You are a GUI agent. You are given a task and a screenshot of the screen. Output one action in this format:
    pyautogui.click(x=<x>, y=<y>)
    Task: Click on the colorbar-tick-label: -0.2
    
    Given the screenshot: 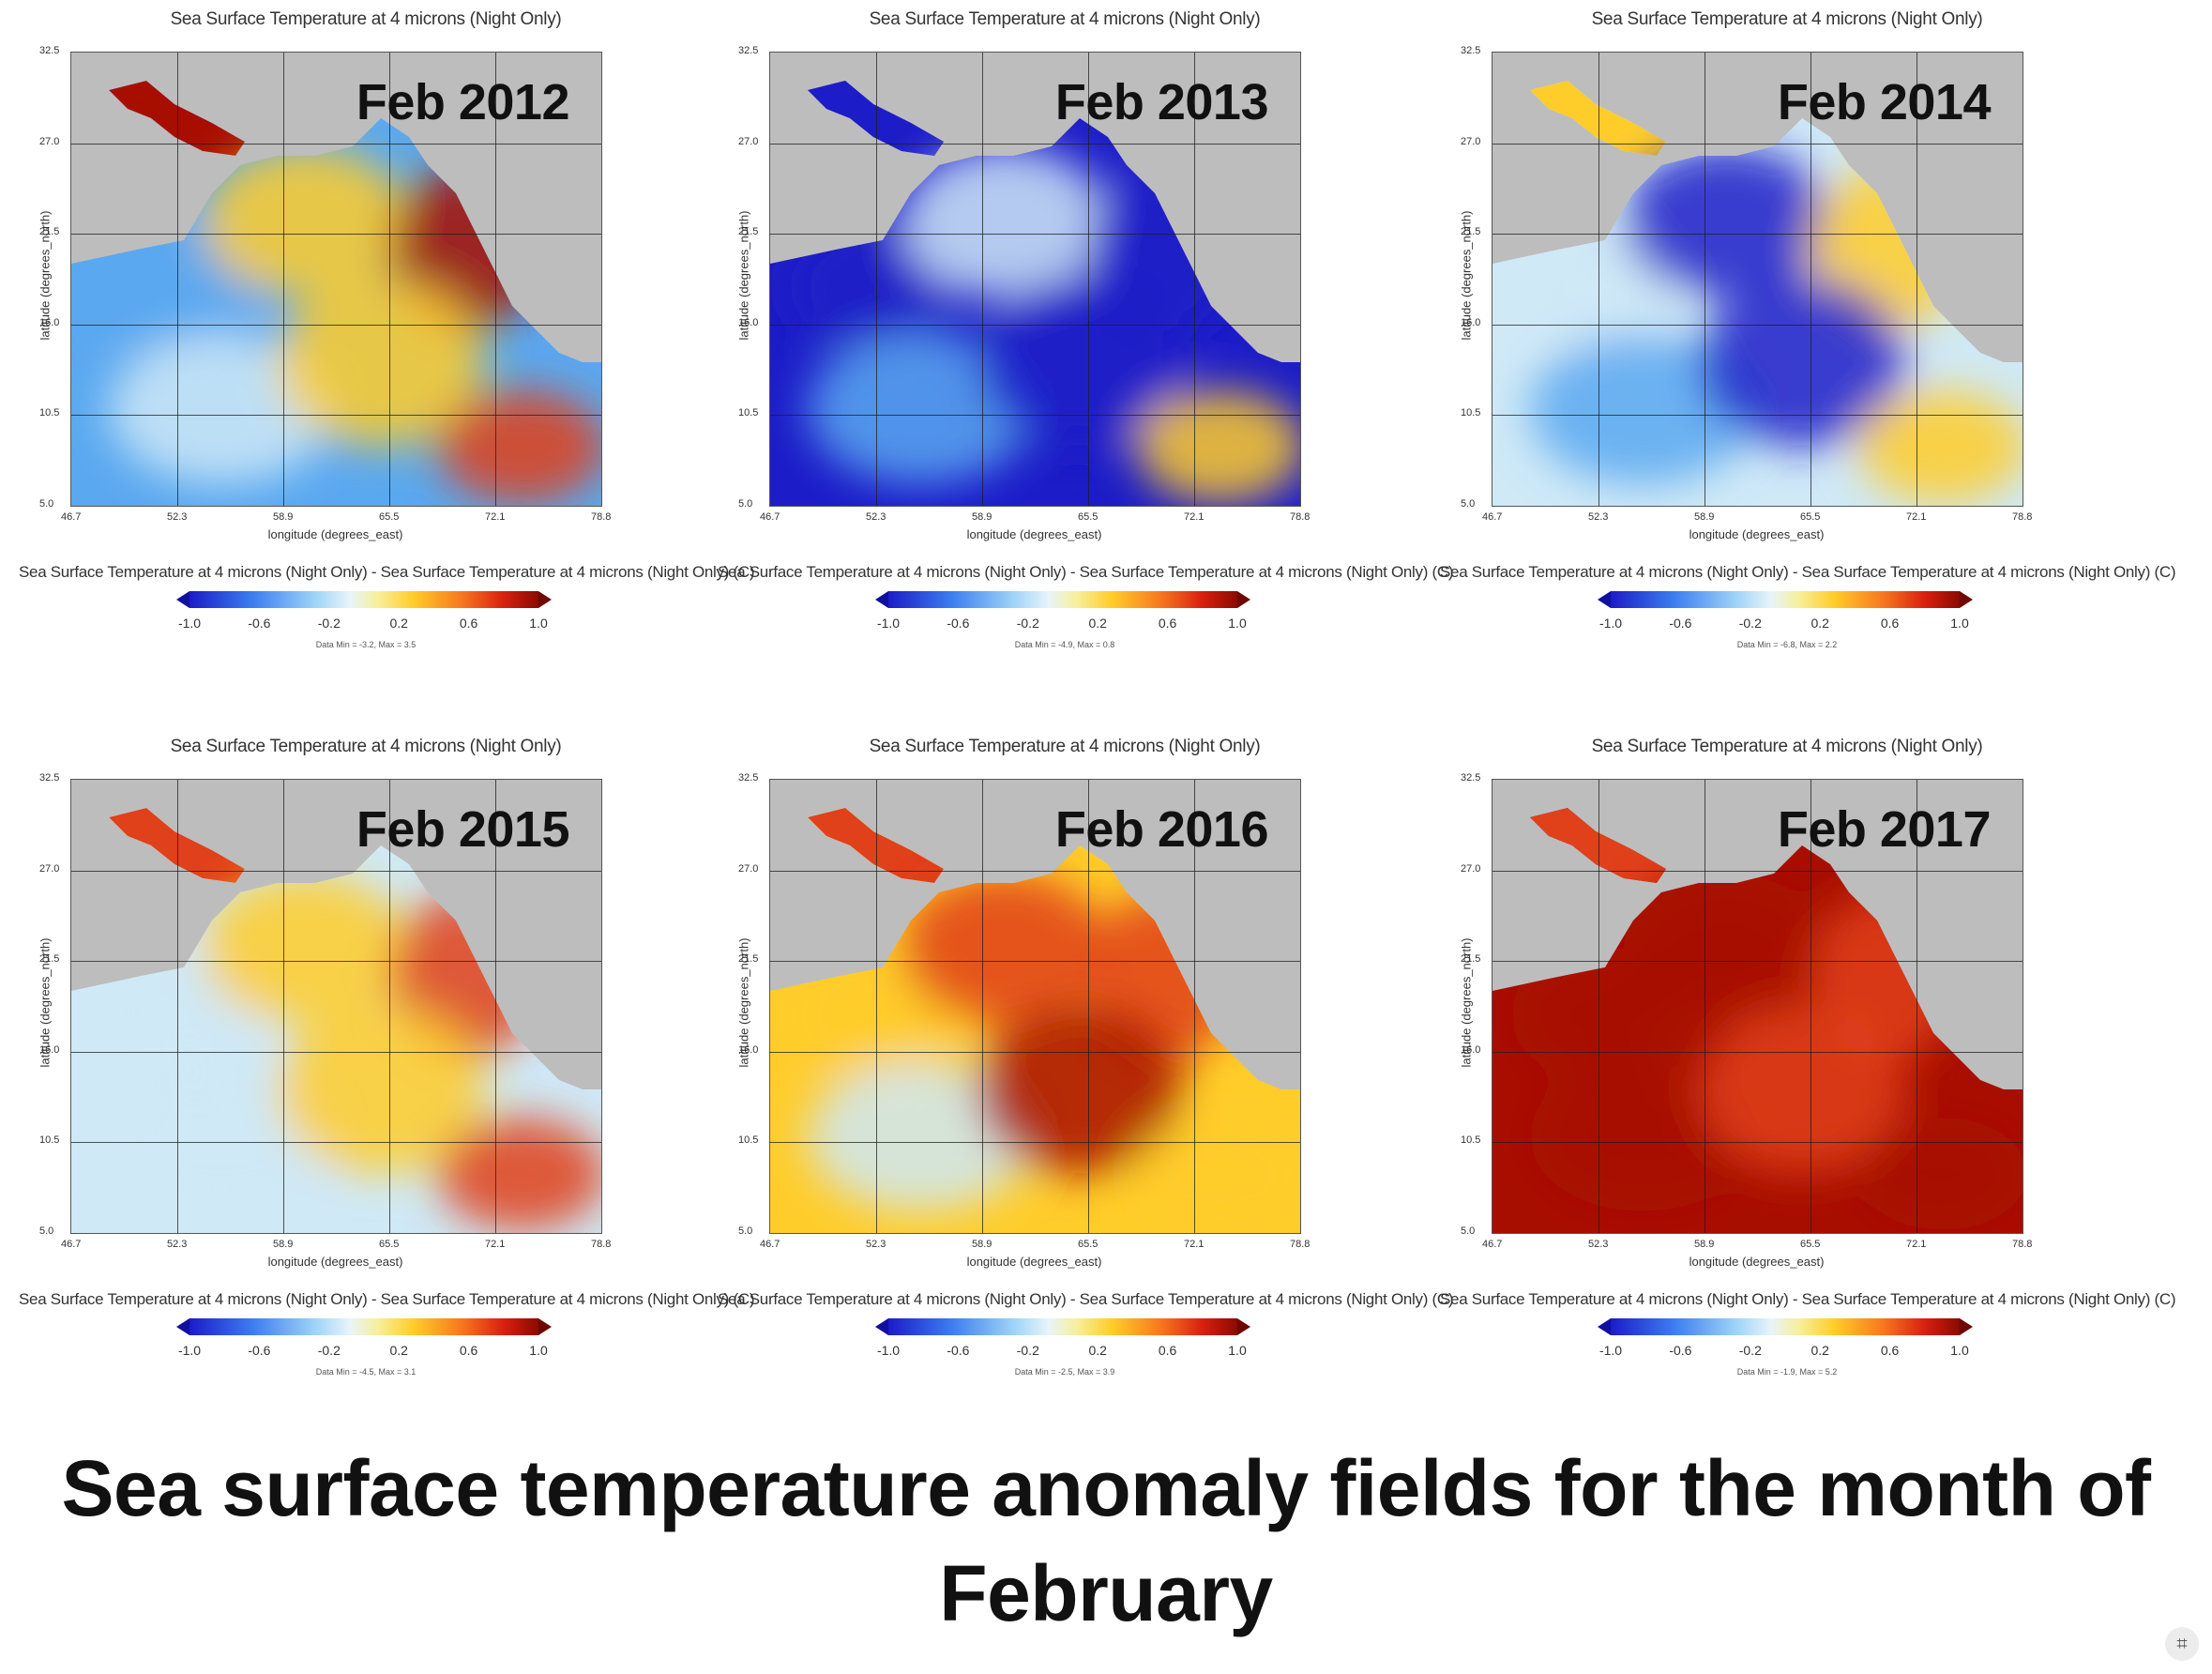 What is the action you would take?
    pyautogui.click(x=1750, y=1350)
    